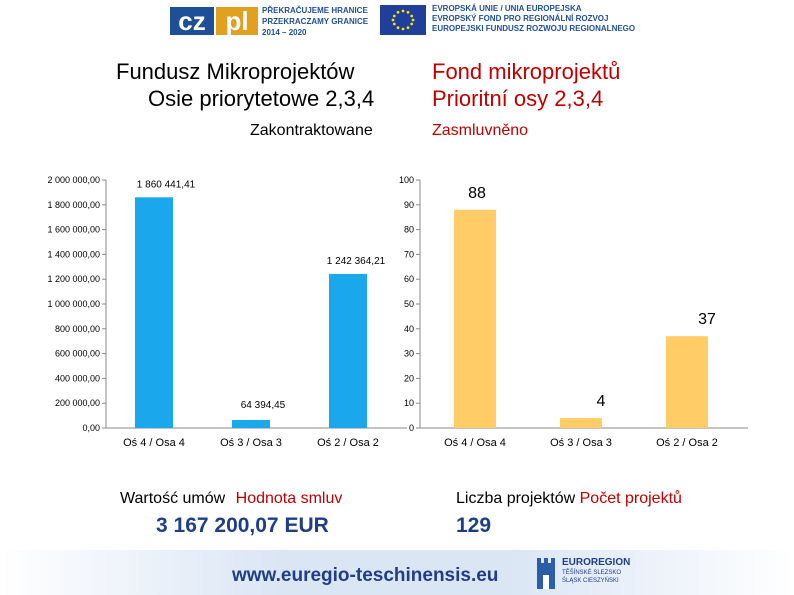 This screenshot has width=794, height=595. What do you see at coordinates (166, 184) in the screenshot?
I see `bar-value-label: 1 860 441,41` at bounding box center [166, 184].